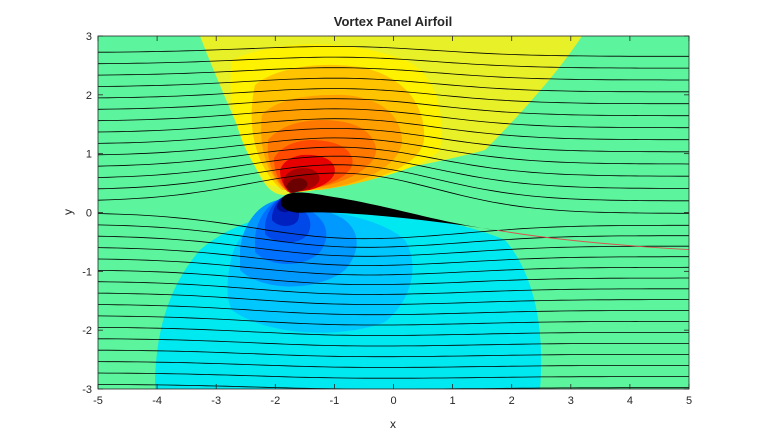 The width and height of the screenshot is (762, 441). I want to click on x-tick-label: -5, so click(98, 401).